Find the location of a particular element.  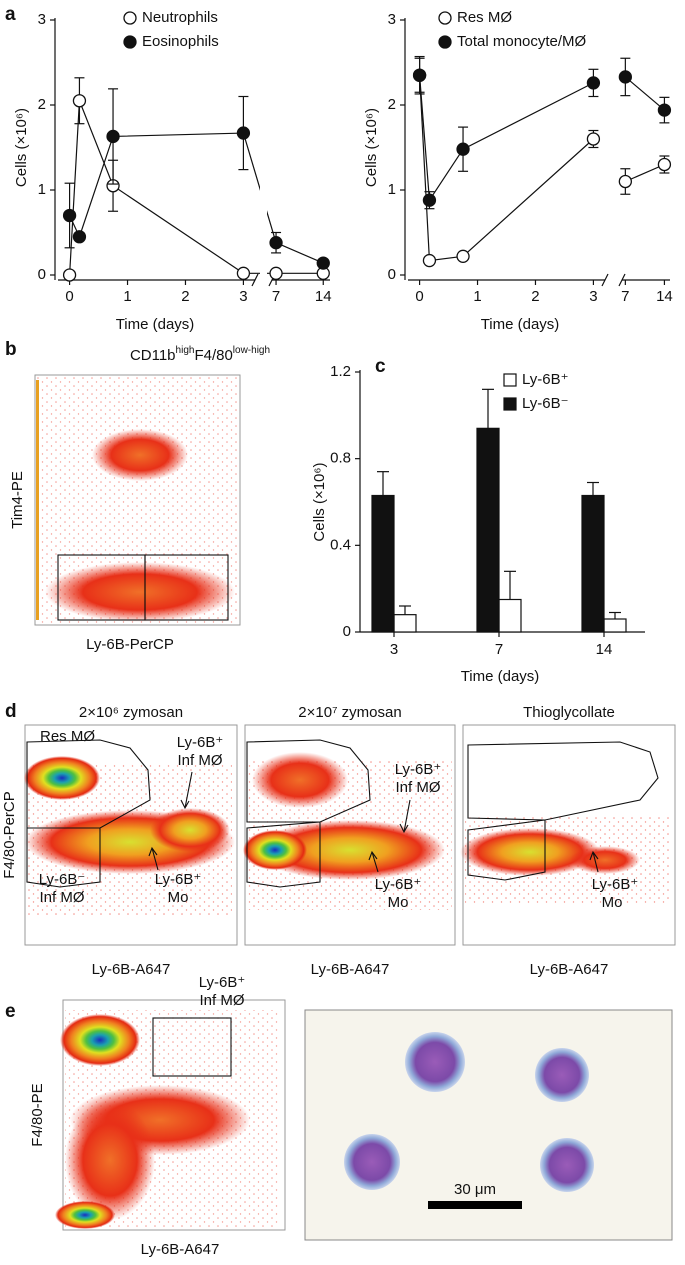

panel-label: c is located at coordinates (380, 366).